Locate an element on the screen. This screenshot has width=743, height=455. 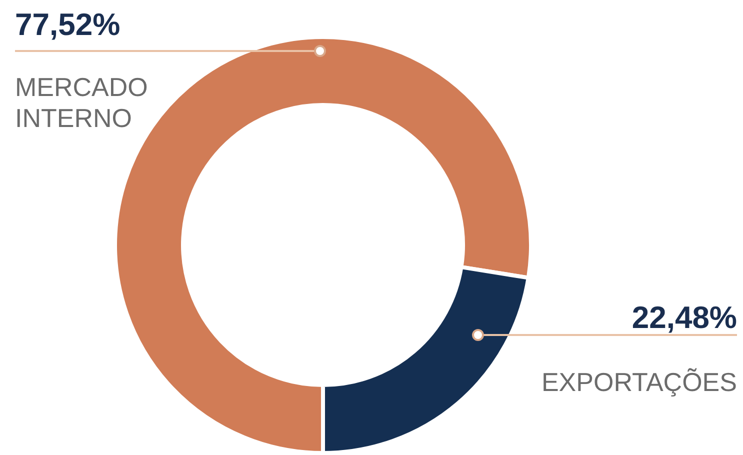
data-label: 22,48% is located at coordinates (684, 317).